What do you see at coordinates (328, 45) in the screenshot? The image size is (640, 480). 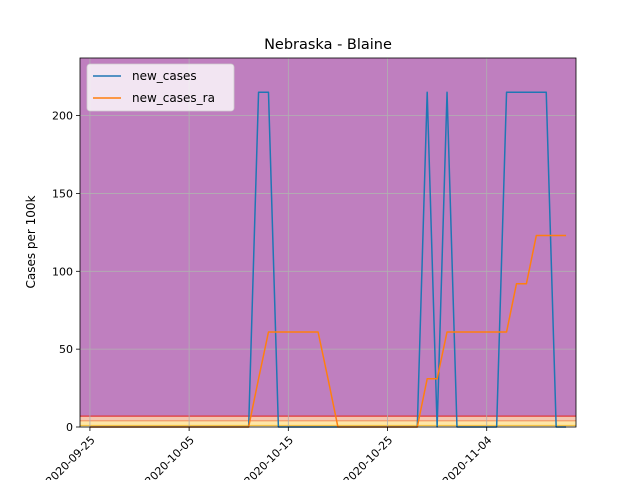 I see `chart-title: Nebraska - Blaine` at bounding box center [328, 45].